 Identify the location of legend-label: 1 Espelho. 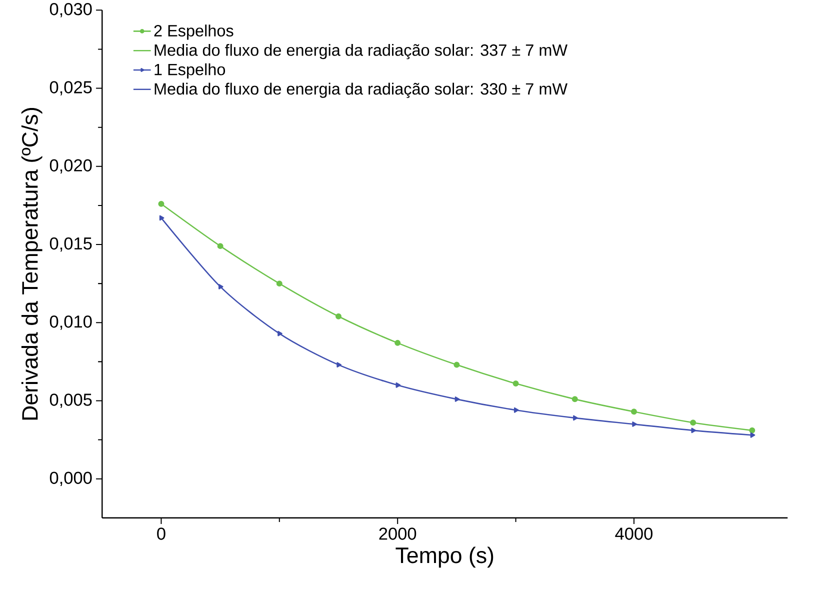
(190, 70).